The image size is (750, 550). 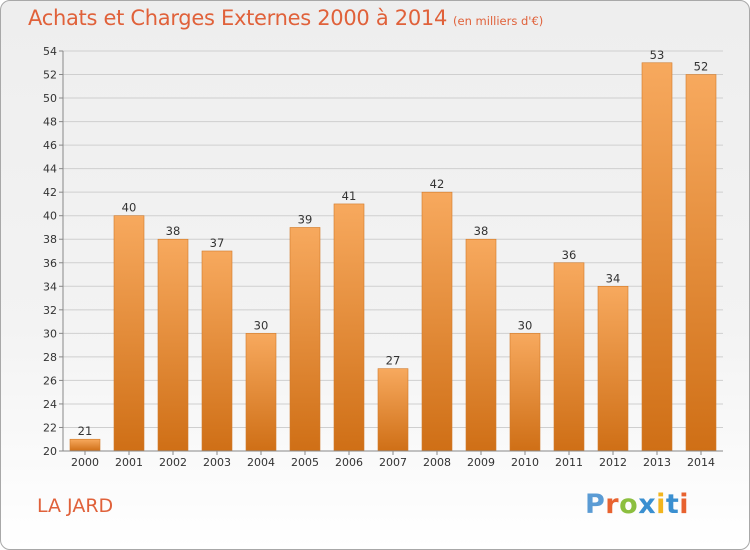 What do you see at coordinates (50, 404) in the screenshot?
I see `y-tick-label: 24` at bounding box center [50, 404].